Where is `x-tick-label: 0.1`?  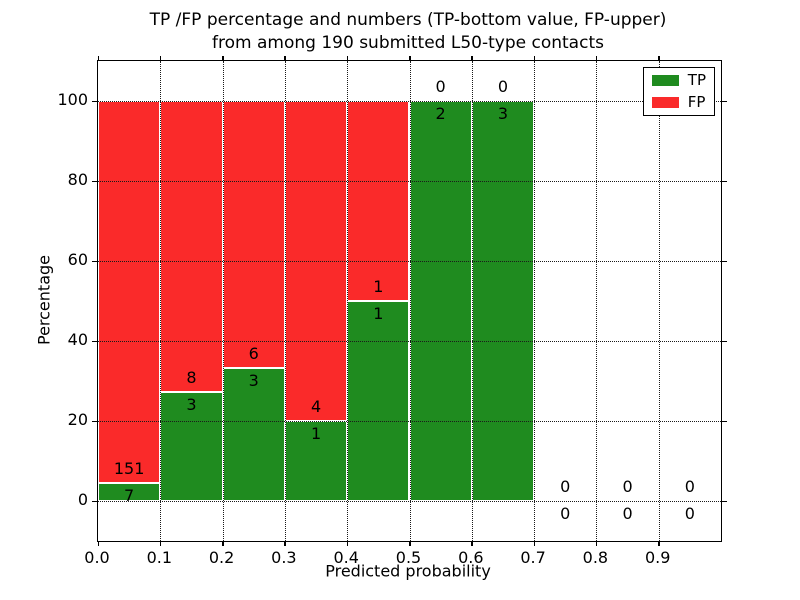 x-tick-label: 0.1 is located at coordinates (159, 557).